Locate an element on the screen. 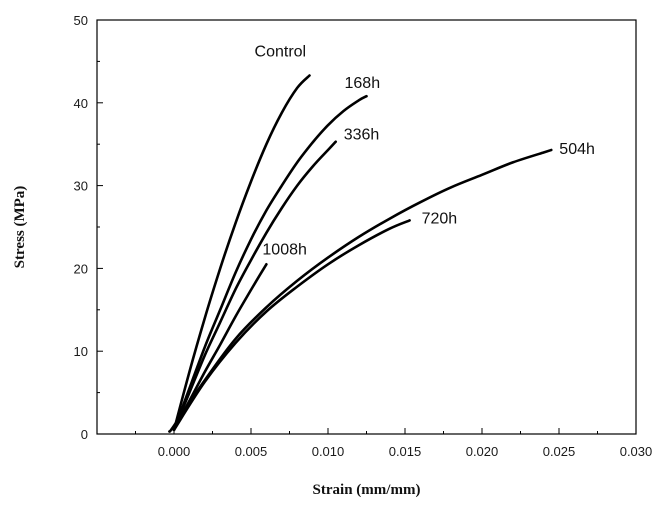  x-tick-label: 0.000 is located at coordinates (174, 451).